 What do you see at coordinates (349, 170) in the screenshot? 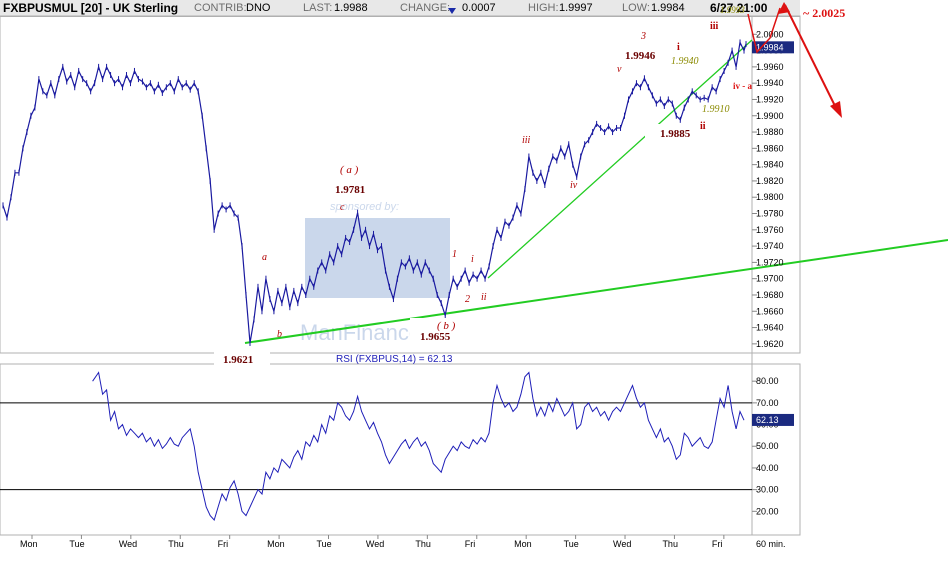
I see `wave-a-paren: ( a )` at bounding box center [349, 170].